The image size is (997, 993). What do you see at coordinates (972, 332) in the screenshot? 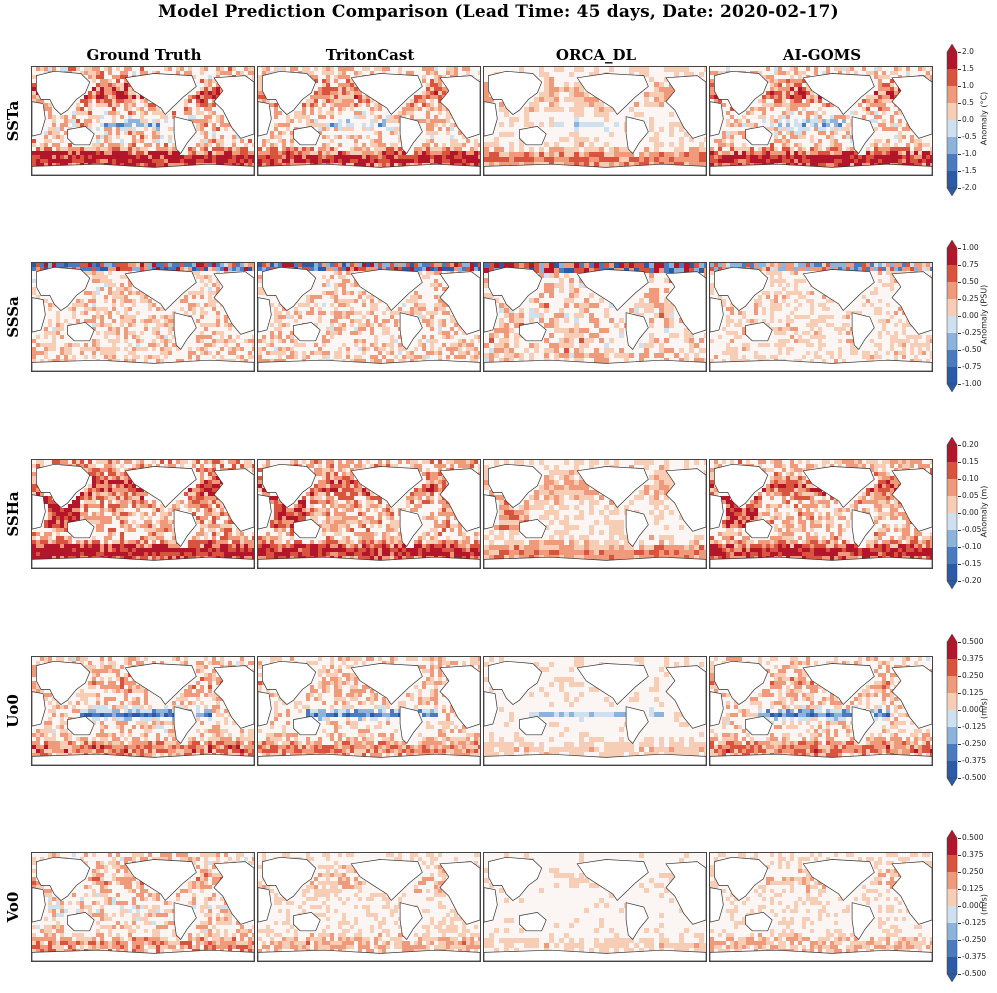
I see `colorbar-tick-label: -0.25` at bounding box center [972, 332].